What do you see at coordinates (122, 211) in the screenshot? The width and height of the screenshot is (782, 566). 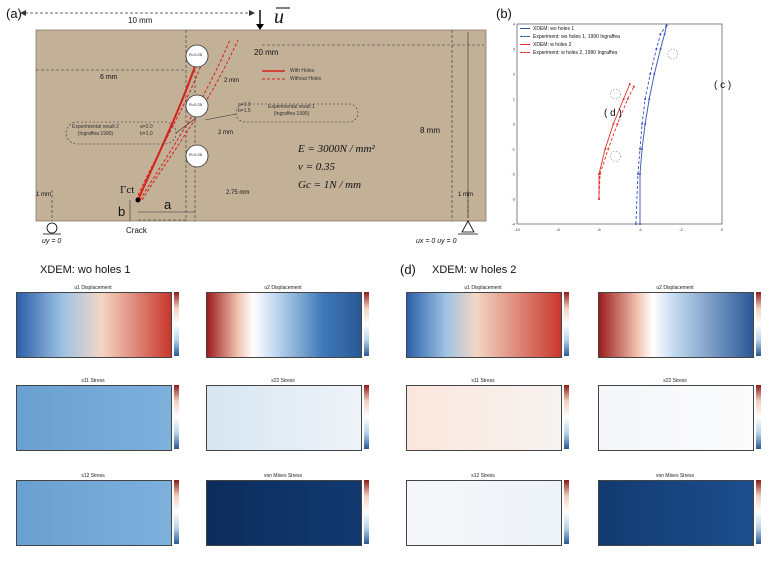 I see `b-label: b` at bounding box center [122, 211].